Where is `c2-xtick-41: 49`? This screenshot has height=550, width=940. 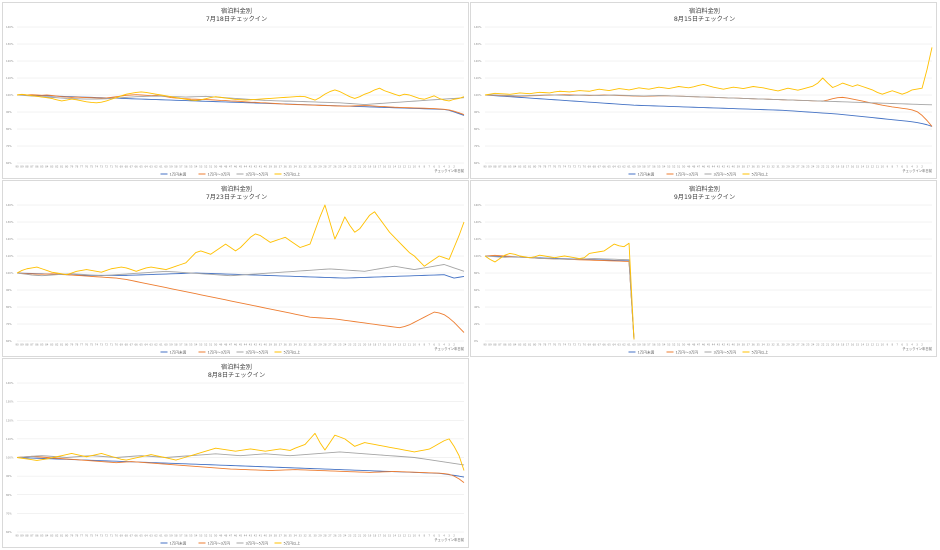 c2-xtick-41: 49 is located at coordinates (221, 345).